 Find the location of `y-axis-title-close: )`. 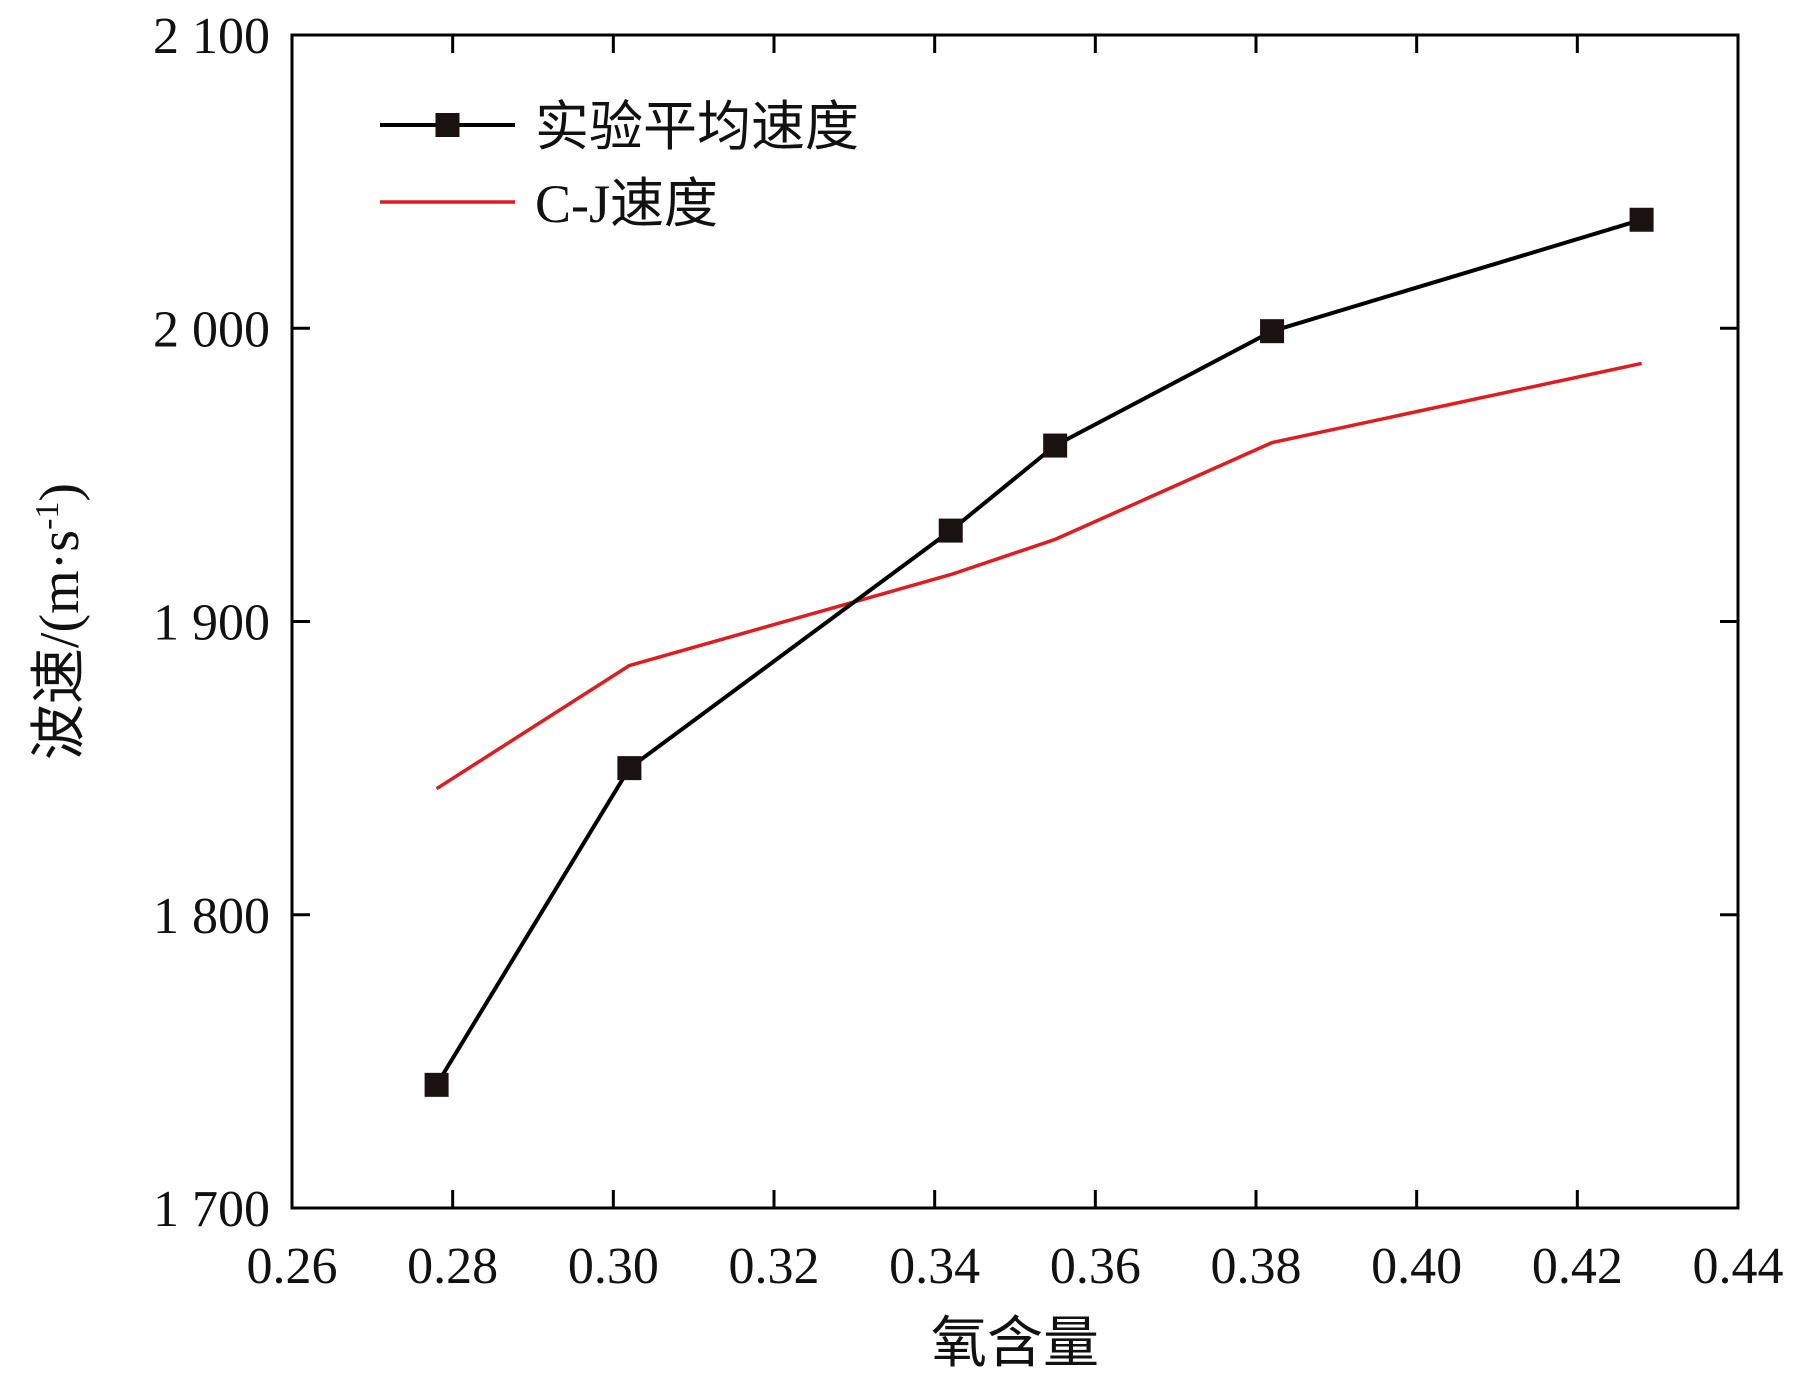

y-axis-title-close: ) is located at coordinates (60, 492).